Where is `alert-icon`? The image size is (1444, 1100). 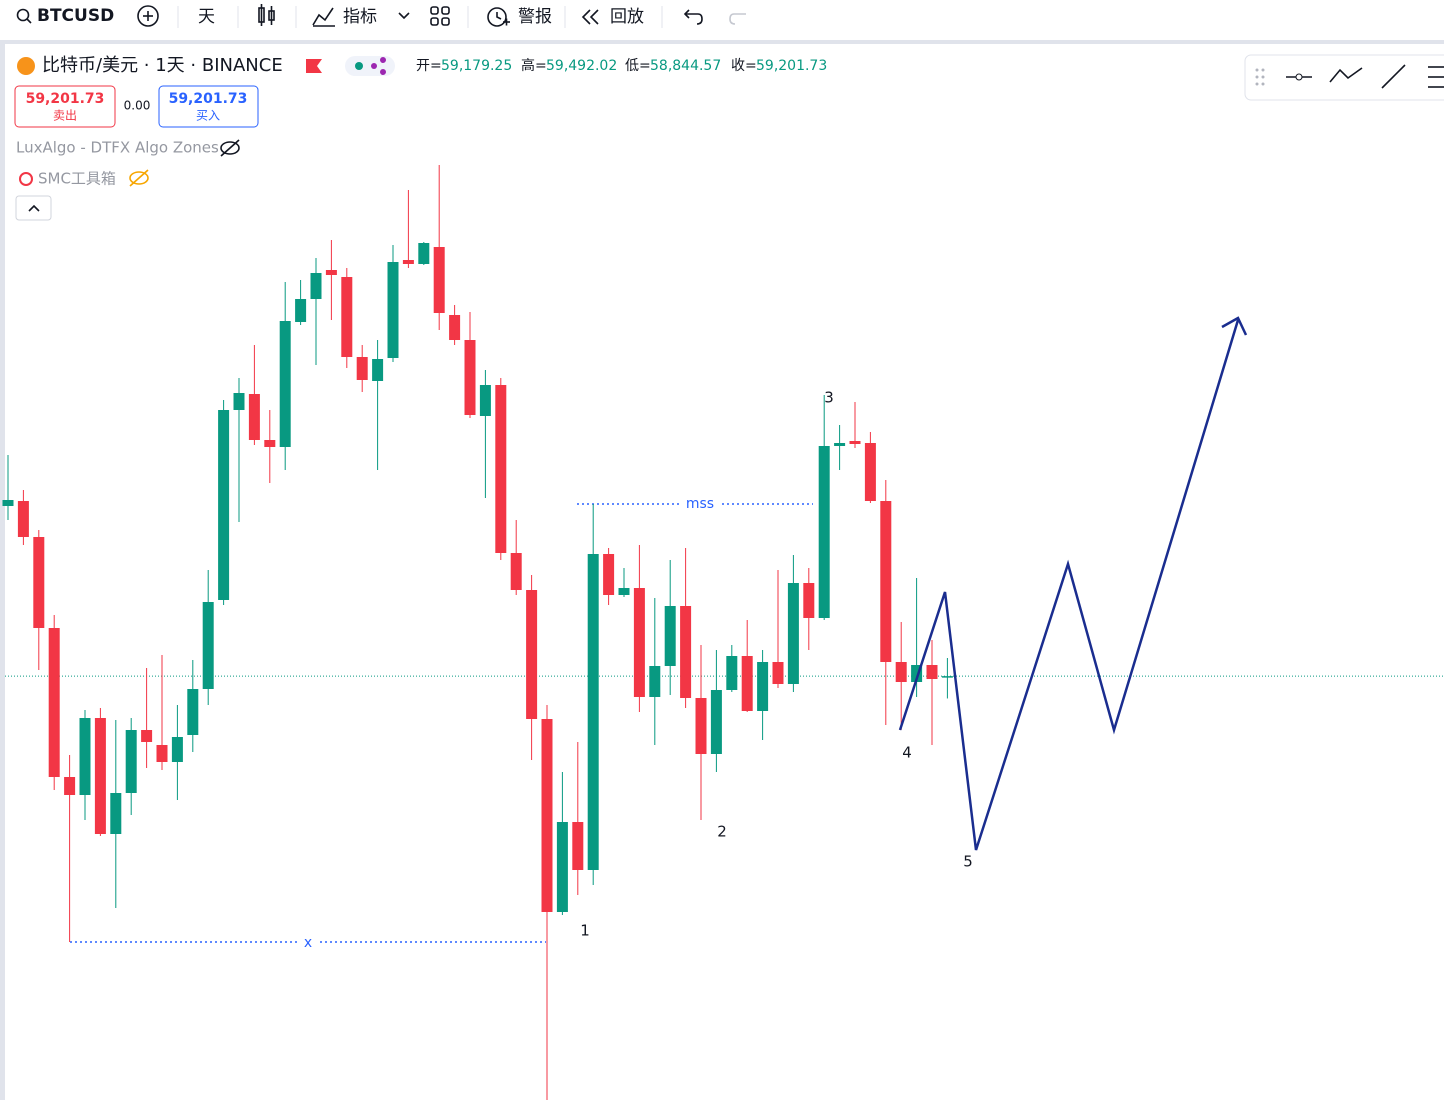
alert-icon is located at coordinates (498, 17).